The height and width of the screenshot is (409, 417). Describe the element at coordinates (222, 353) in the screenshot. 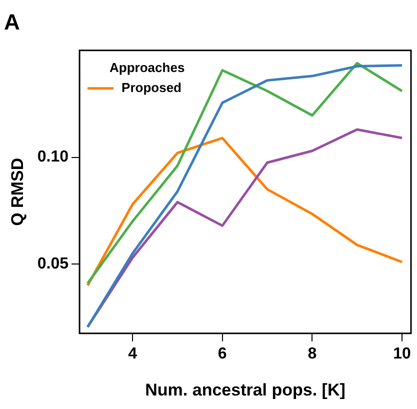

I see `x-tick-label: 6` at that location.